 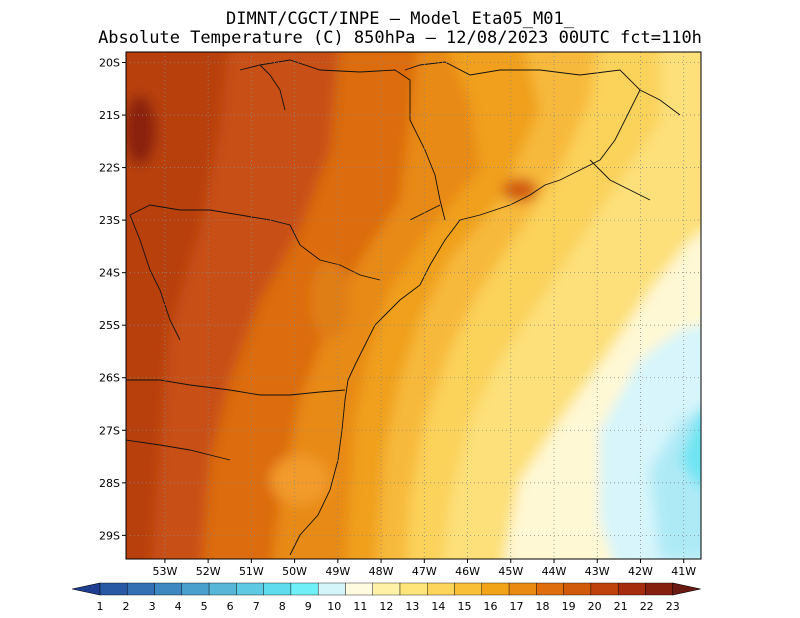 I want to click on colorbar-label: 4, so click(x=178, y=606).